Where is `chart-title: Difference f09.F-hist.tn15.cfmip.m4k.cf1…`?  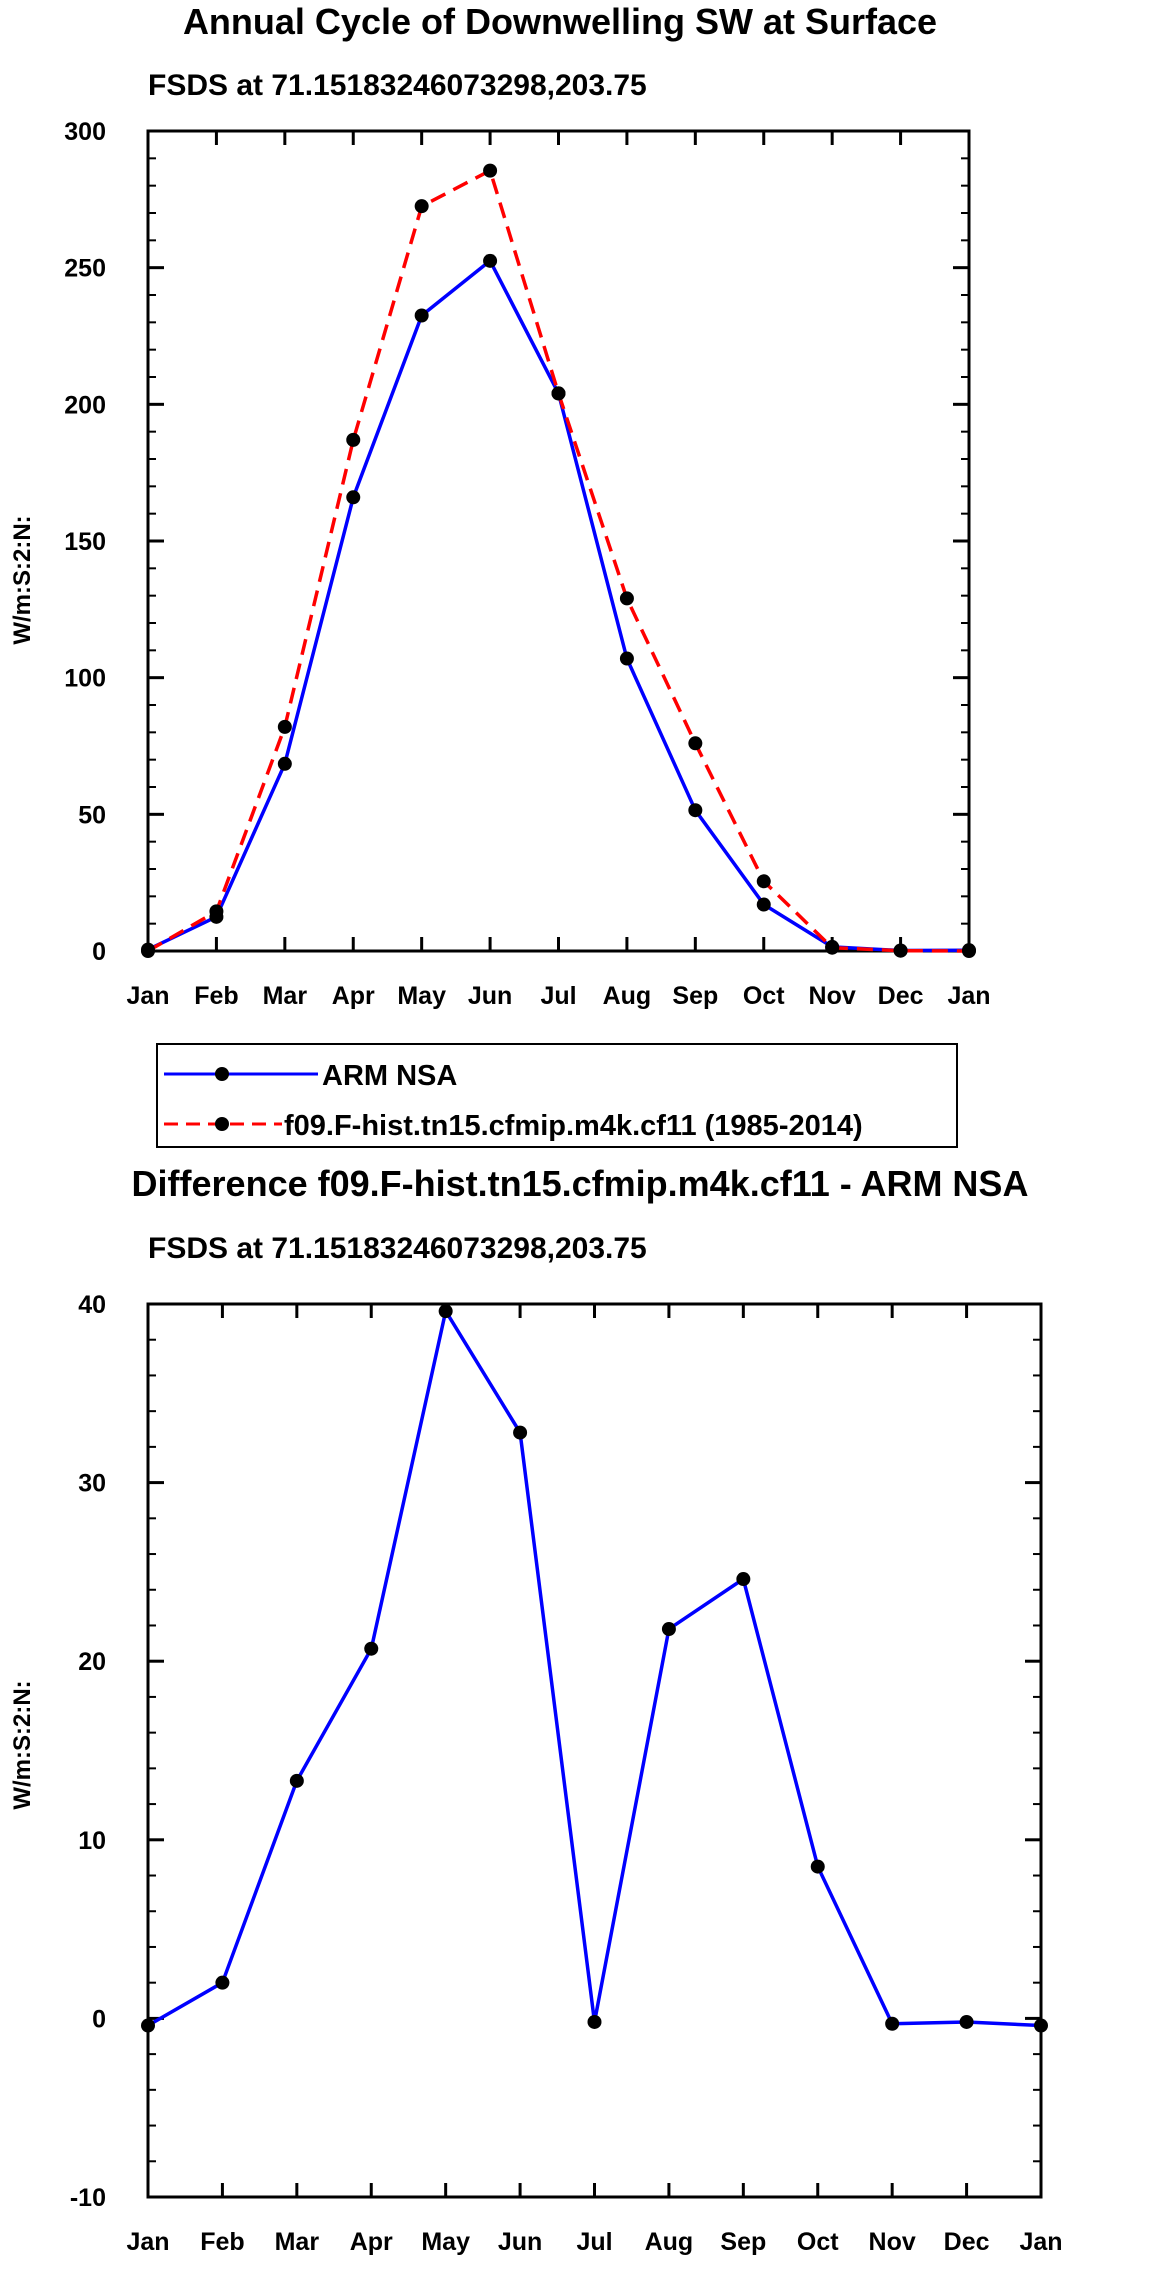
chart-title: Difference f09.F-hist.tn15.cfmip.m4k.cf1… is located at coordinates (580, 1183).